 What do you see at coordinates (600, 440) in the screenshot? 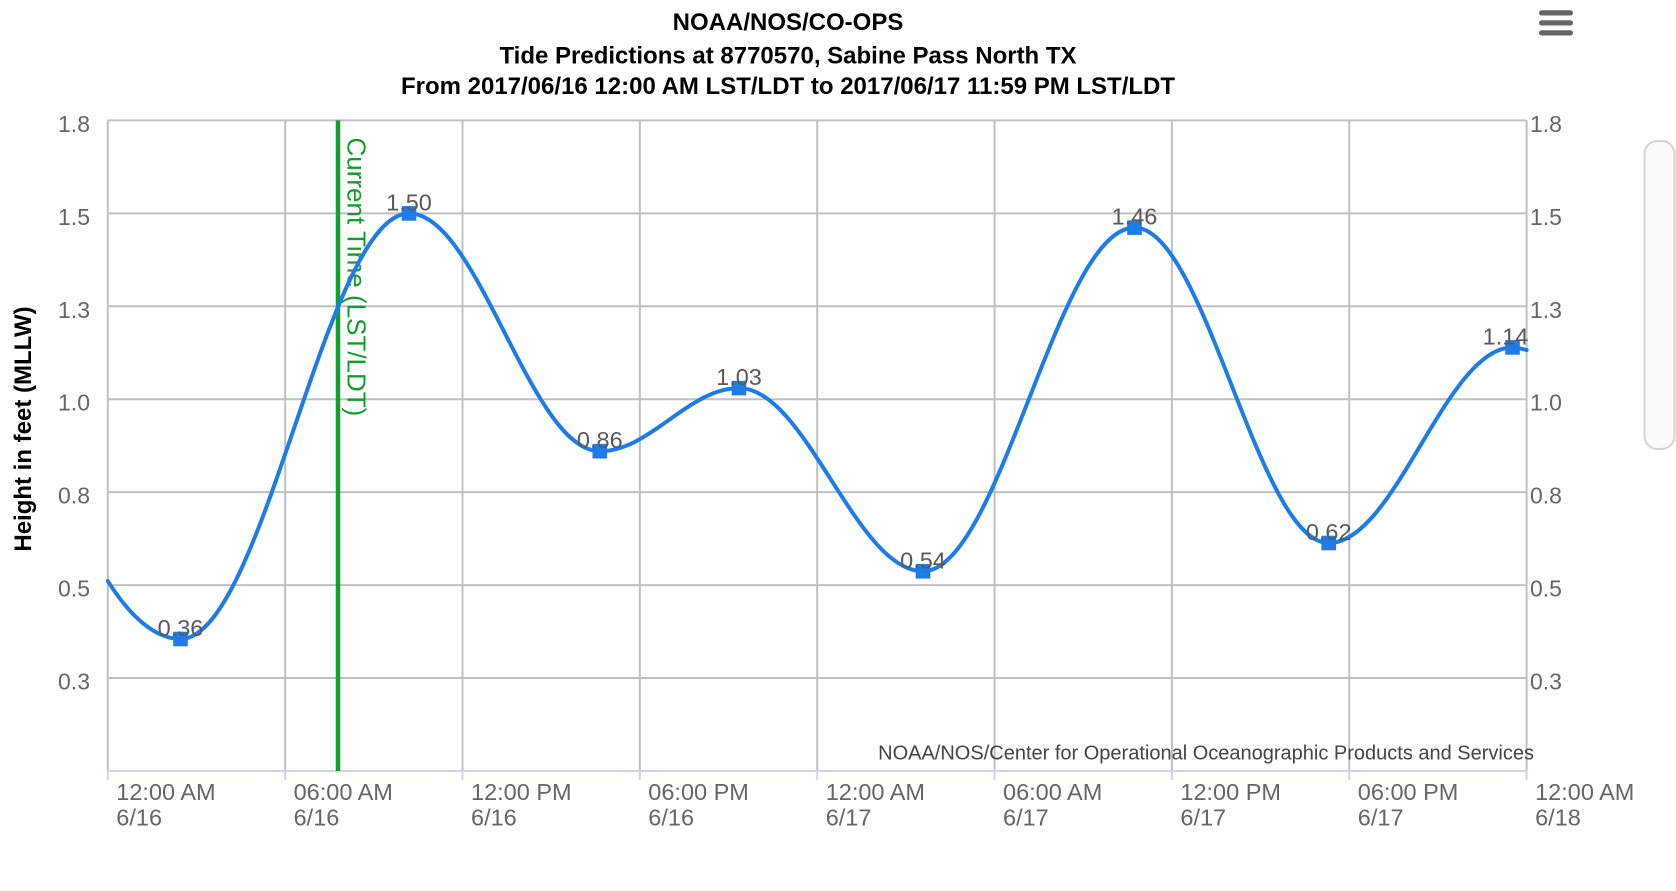
I see `svg-text: 0.86` at bounding box center [600, 440].